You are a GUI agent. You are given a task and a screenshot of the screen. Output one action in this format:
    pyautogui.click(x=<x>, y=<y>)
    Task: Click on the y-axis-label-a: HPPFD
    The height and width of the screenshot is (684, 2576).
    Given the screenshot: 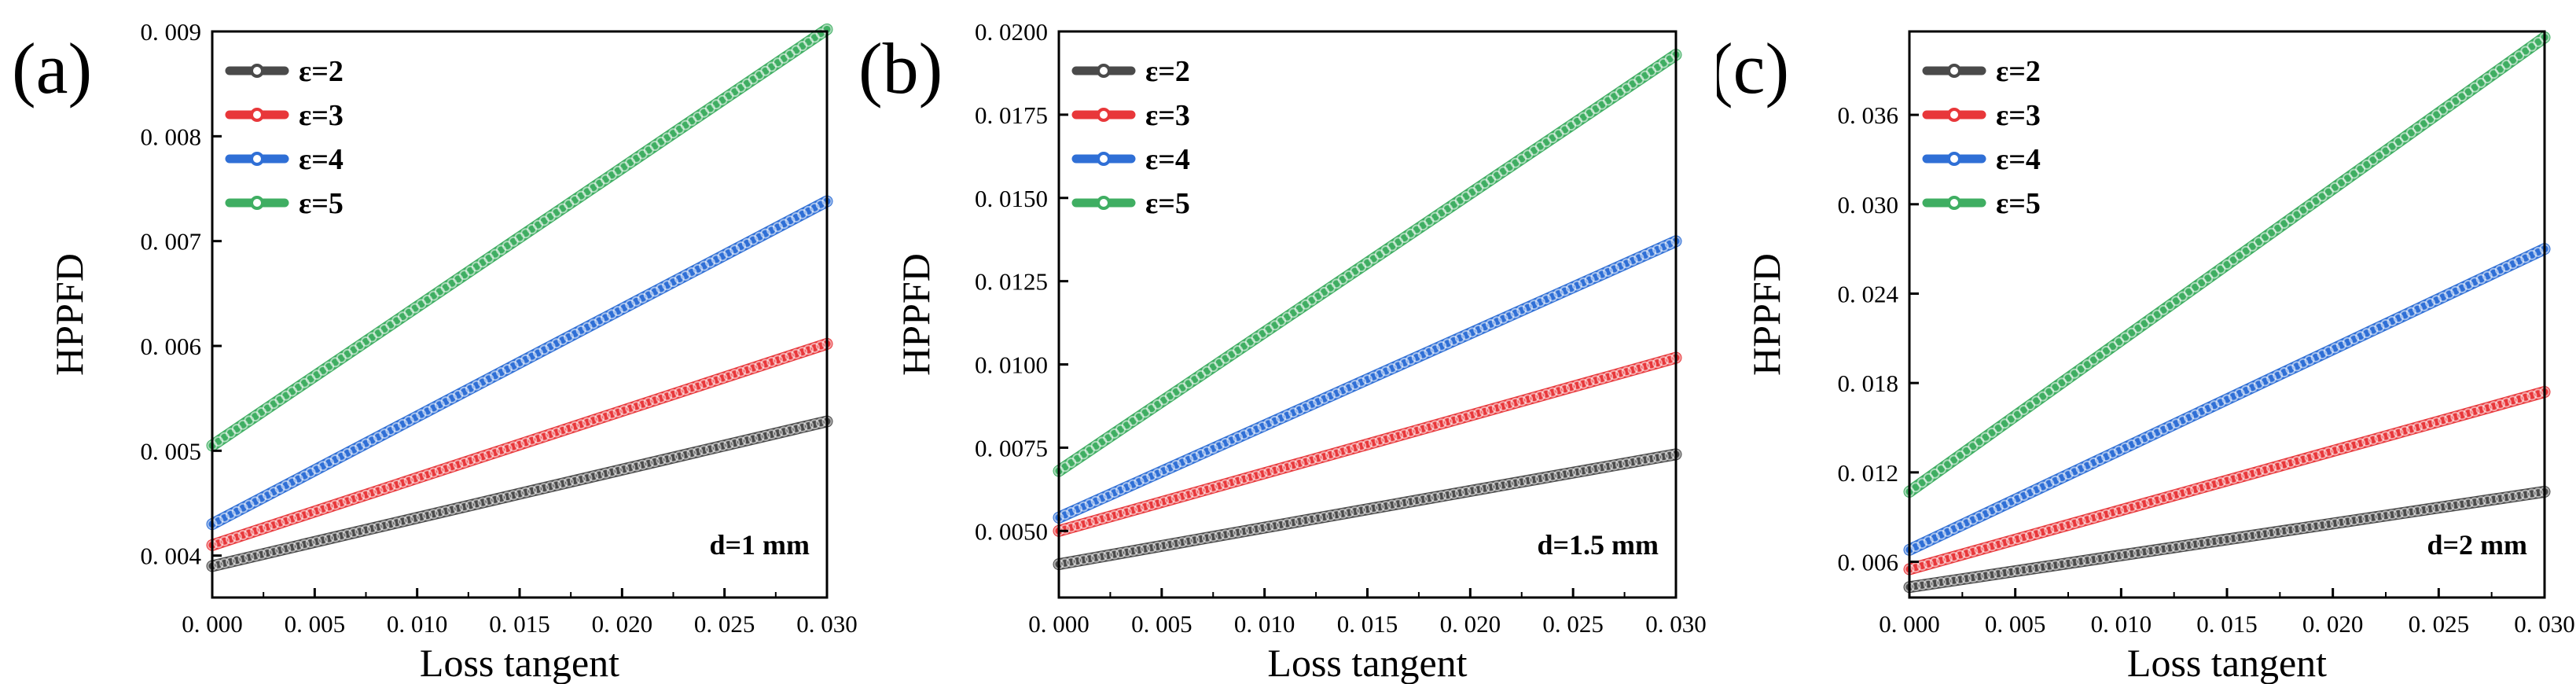 What is the action you would take?
    pyautogui.click(x=69, y=314)
    